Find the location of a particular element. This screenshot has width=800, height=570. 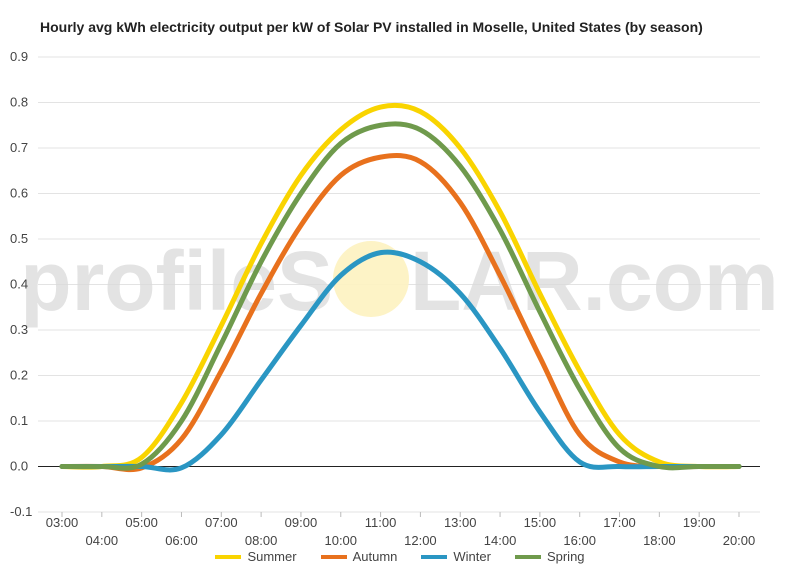

legend-label: Summer is located at coordinates (272, 556).